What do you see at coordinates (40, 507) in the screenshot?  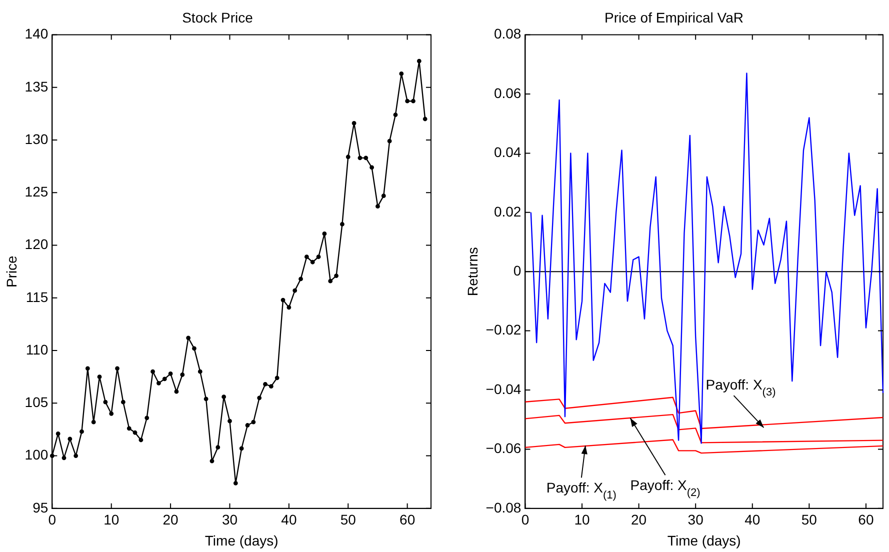 I see `y-tick-label: 95` at bounding box center [40, 507].